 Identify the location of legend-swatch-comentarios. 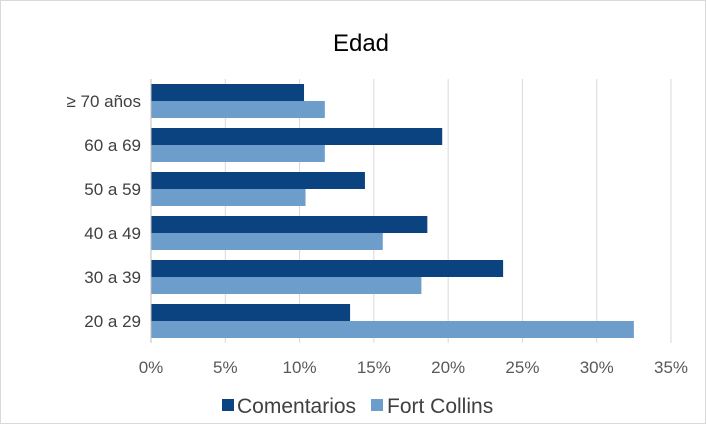
(228, 405).